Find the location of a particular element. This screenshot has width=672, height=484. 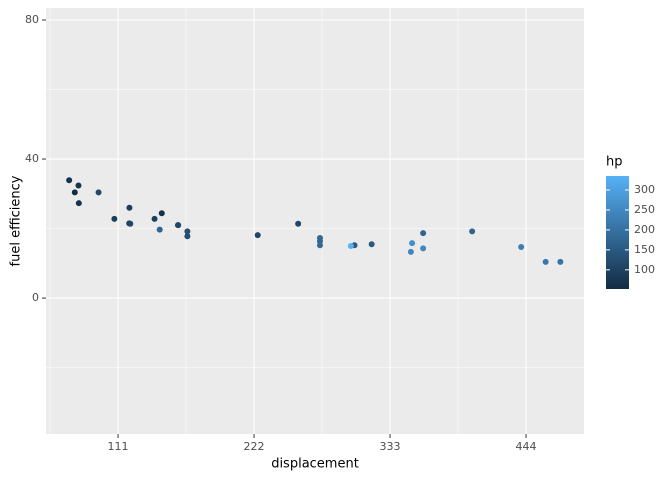

colorbar-tick-label: 200 is located at coordinates (644, 229).